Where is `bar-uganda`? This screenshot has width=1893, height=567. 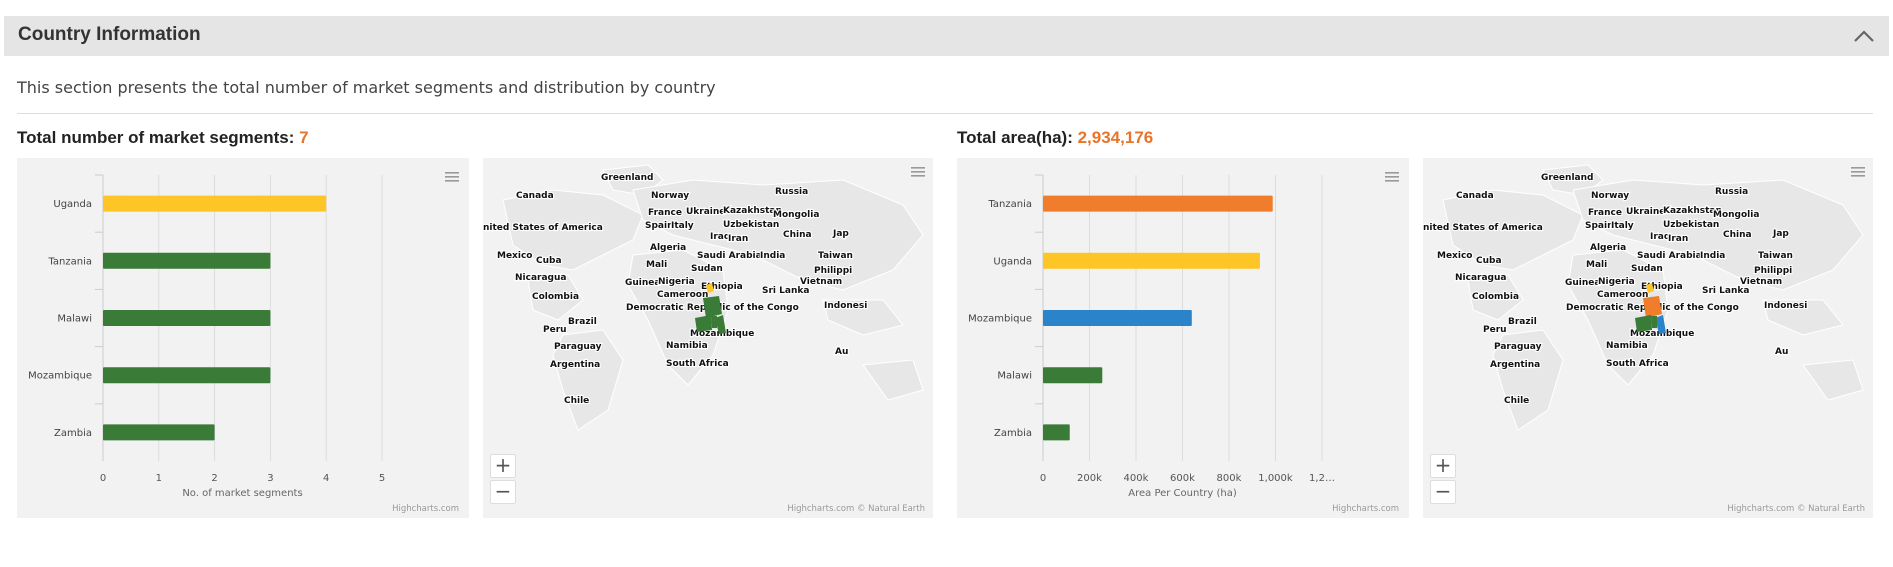 bar-uganda is located at coordinates (215, 203).